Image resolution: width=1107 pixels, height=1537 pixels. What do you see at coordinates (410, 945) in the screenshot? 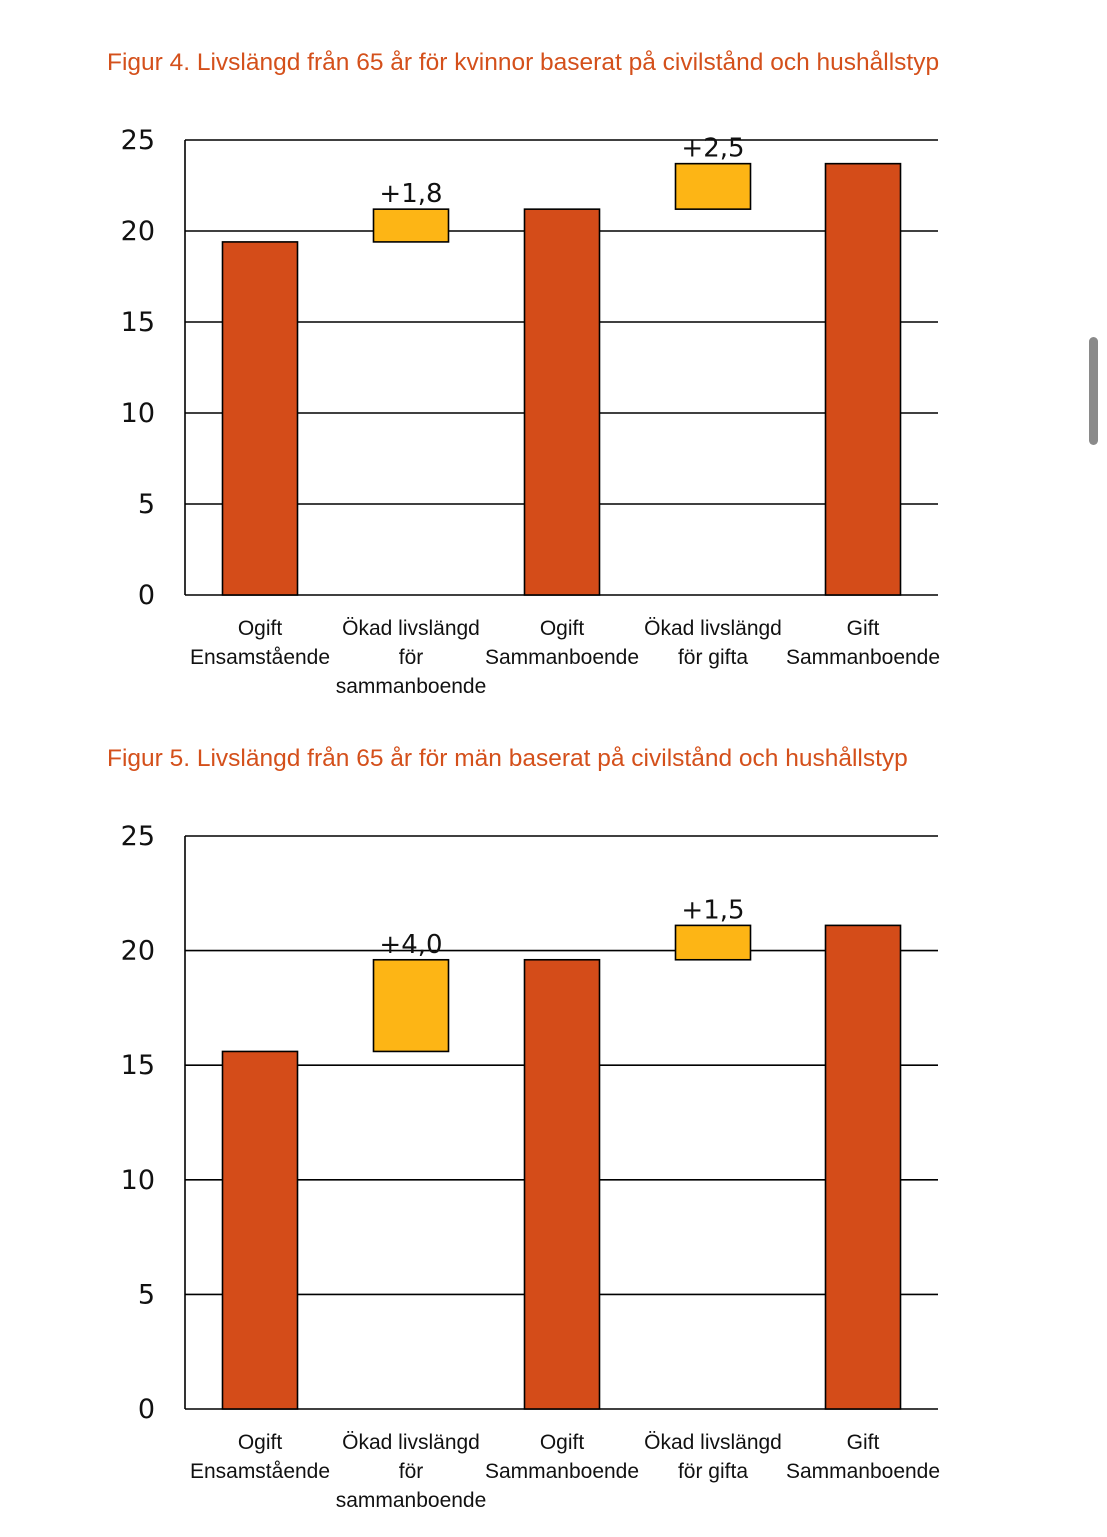
I see `data-label-2: +4,0` at bounding box center [410, 945].